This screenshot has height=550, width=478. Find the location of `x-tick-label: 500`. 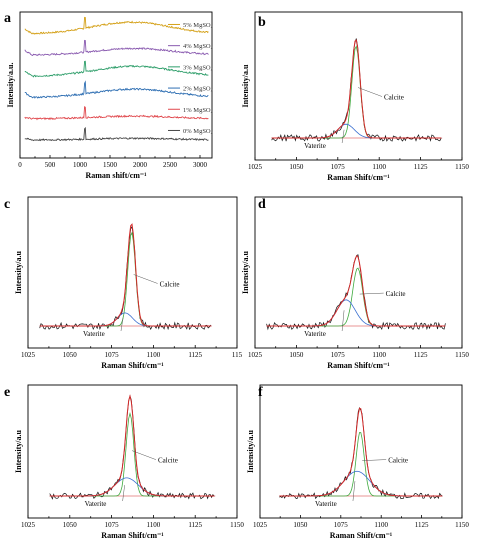

x-tick-label: 500 is located at coordinates (50, 165).